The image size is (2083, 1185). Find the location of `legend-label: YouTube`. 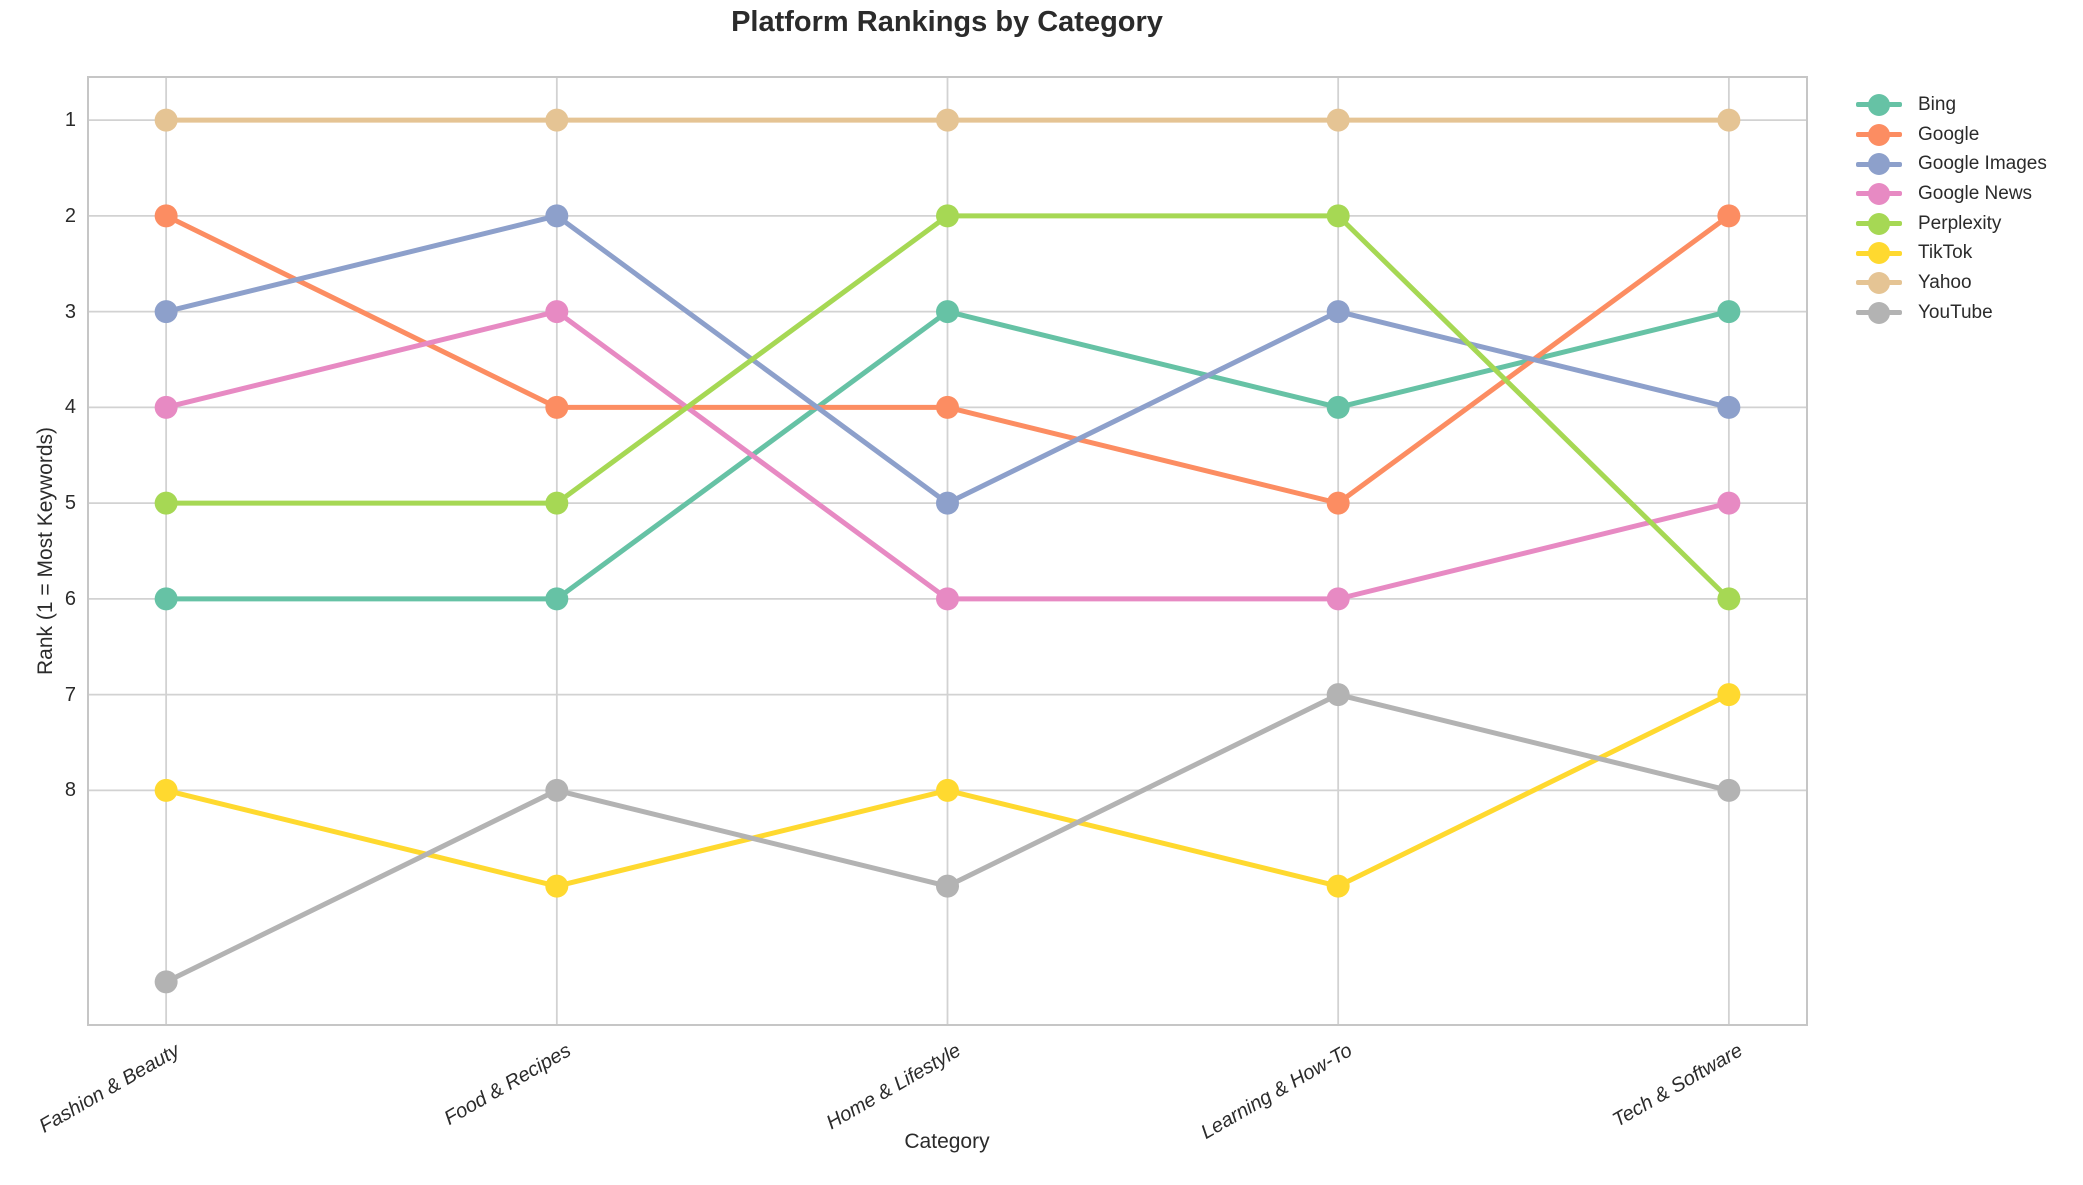

legend-label: YouTube is located at coordinates (1955, 312).